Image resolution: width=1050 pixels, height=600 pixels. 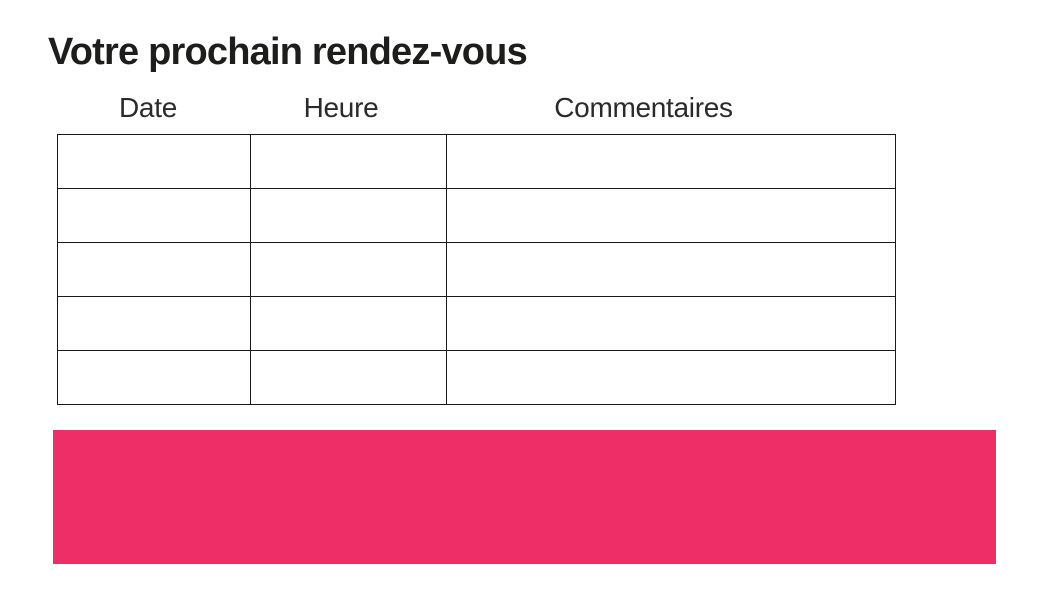 What do you see at coordinates (643, 107) in the screenshot?
I see `column-header-commentaires: Commentaires` at bounding box center [643, 107].